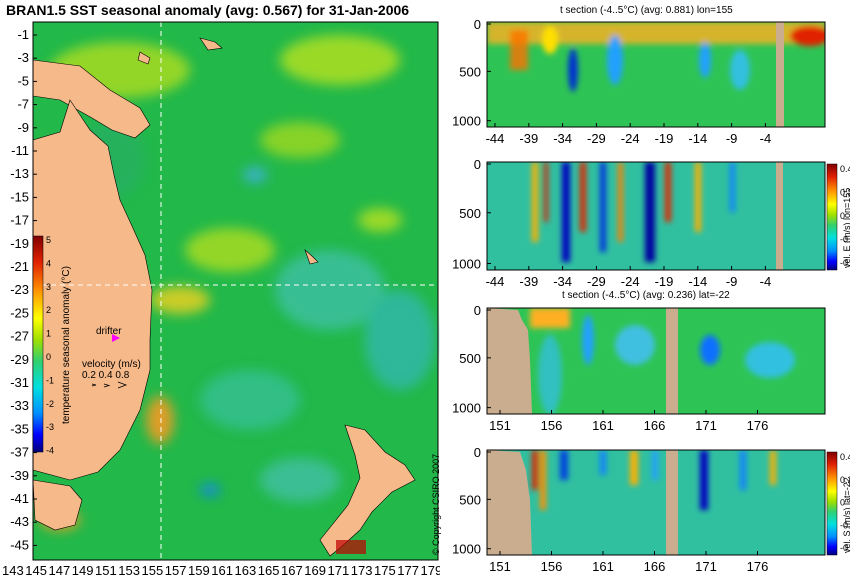 Image resolution: width=850 pixels, height=580 pixels. What do you see at coordinates (562, 138) in the screenshot?
I see `x-tick-label: -34` at bounding box center [562, 138].